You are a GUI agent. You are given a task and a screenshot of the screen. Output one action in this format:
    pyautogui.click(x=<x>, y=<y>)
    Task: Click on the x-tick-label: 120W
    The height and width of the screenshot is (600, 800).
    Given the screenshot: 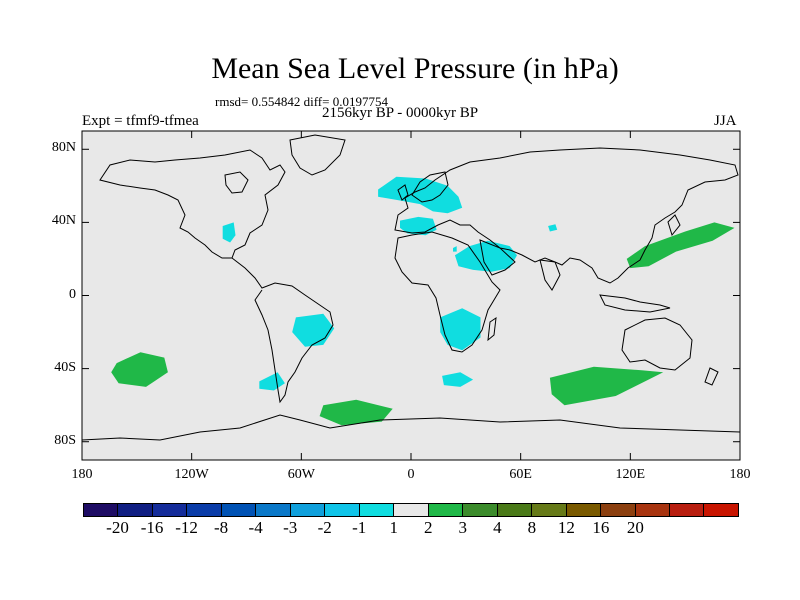 What is the action you would take?
    pyautogui.click(x=191, y=474)
    